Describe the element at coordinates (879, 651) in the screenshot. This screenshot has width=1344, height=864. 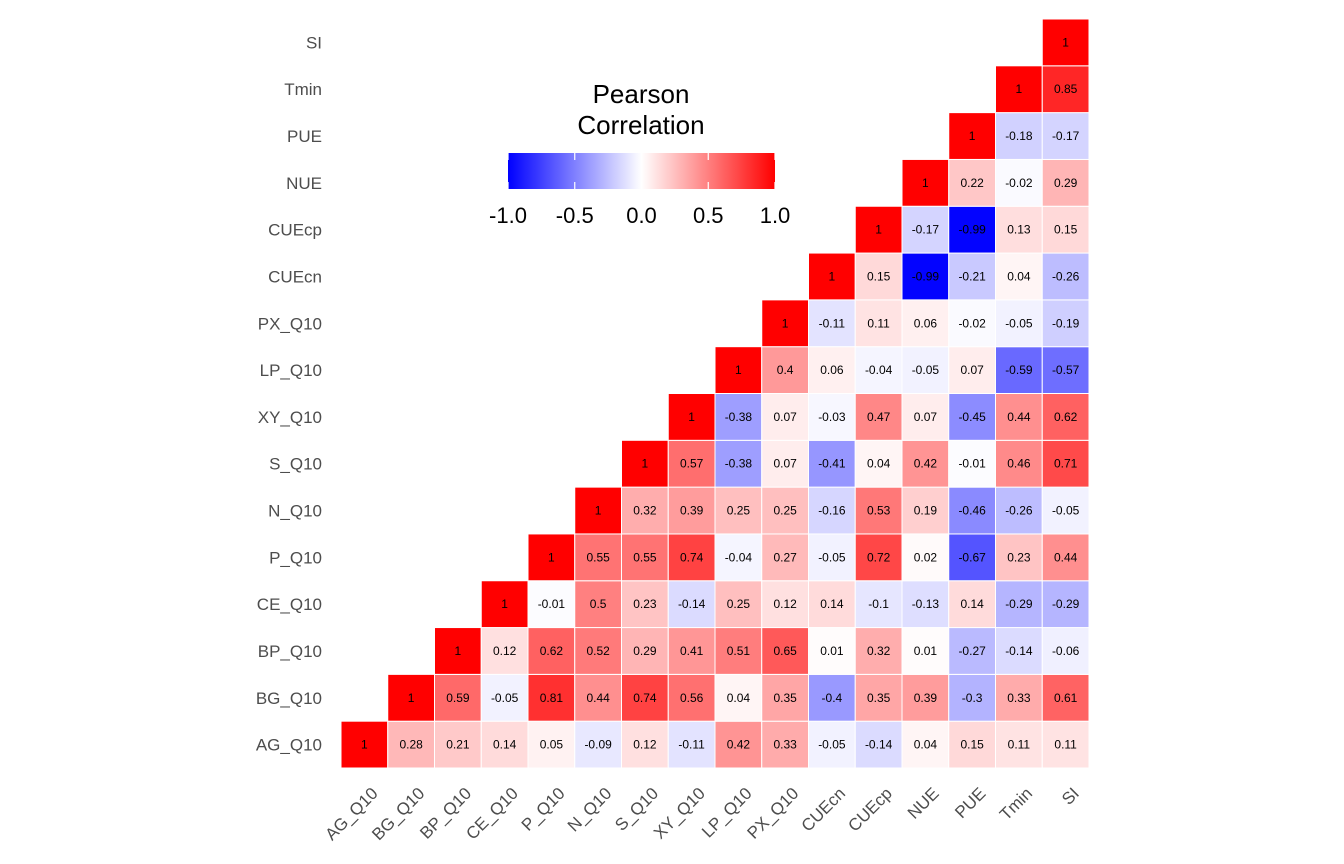
I see `cell-value-label: 0.32` at that location.